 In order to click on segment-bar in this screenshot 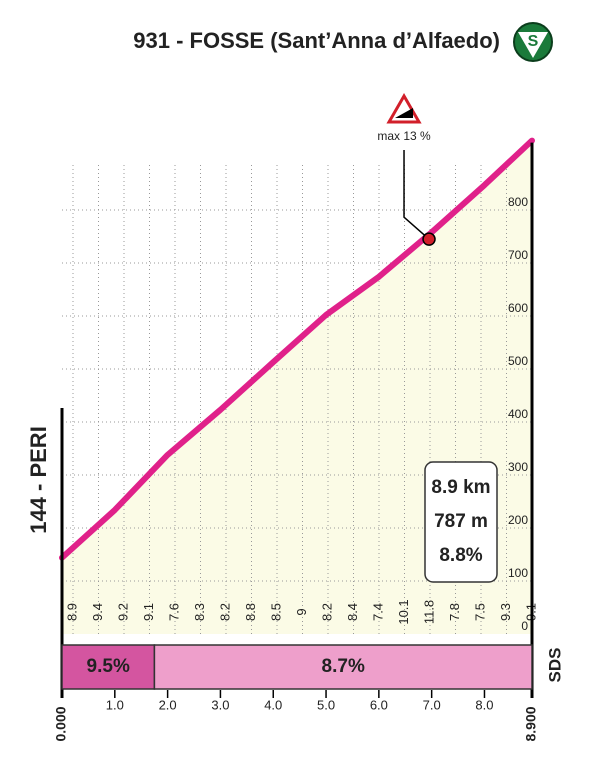, I will do `click(343, 667)`.